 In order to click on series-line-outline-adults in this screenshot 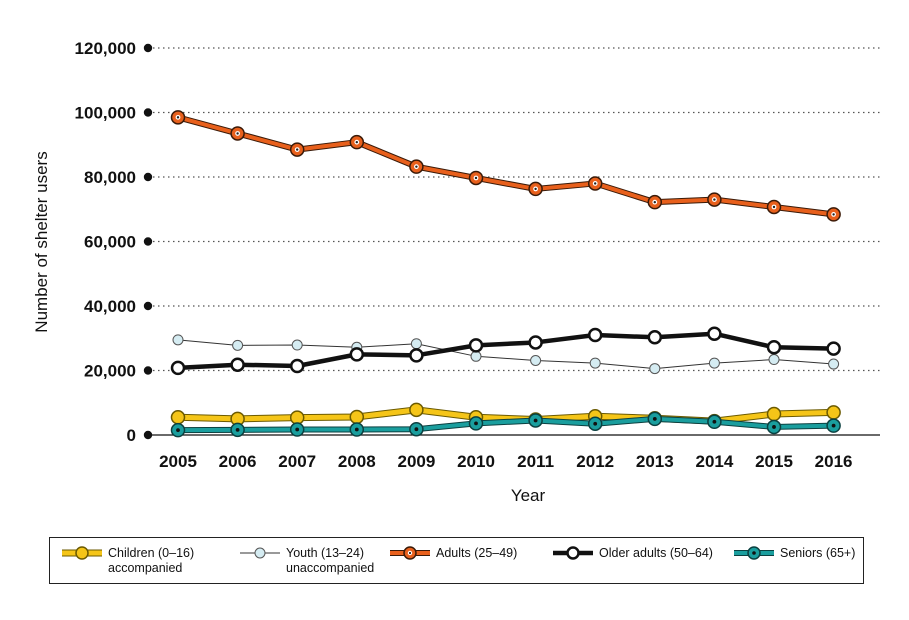, I will do `click(505, 166)`.